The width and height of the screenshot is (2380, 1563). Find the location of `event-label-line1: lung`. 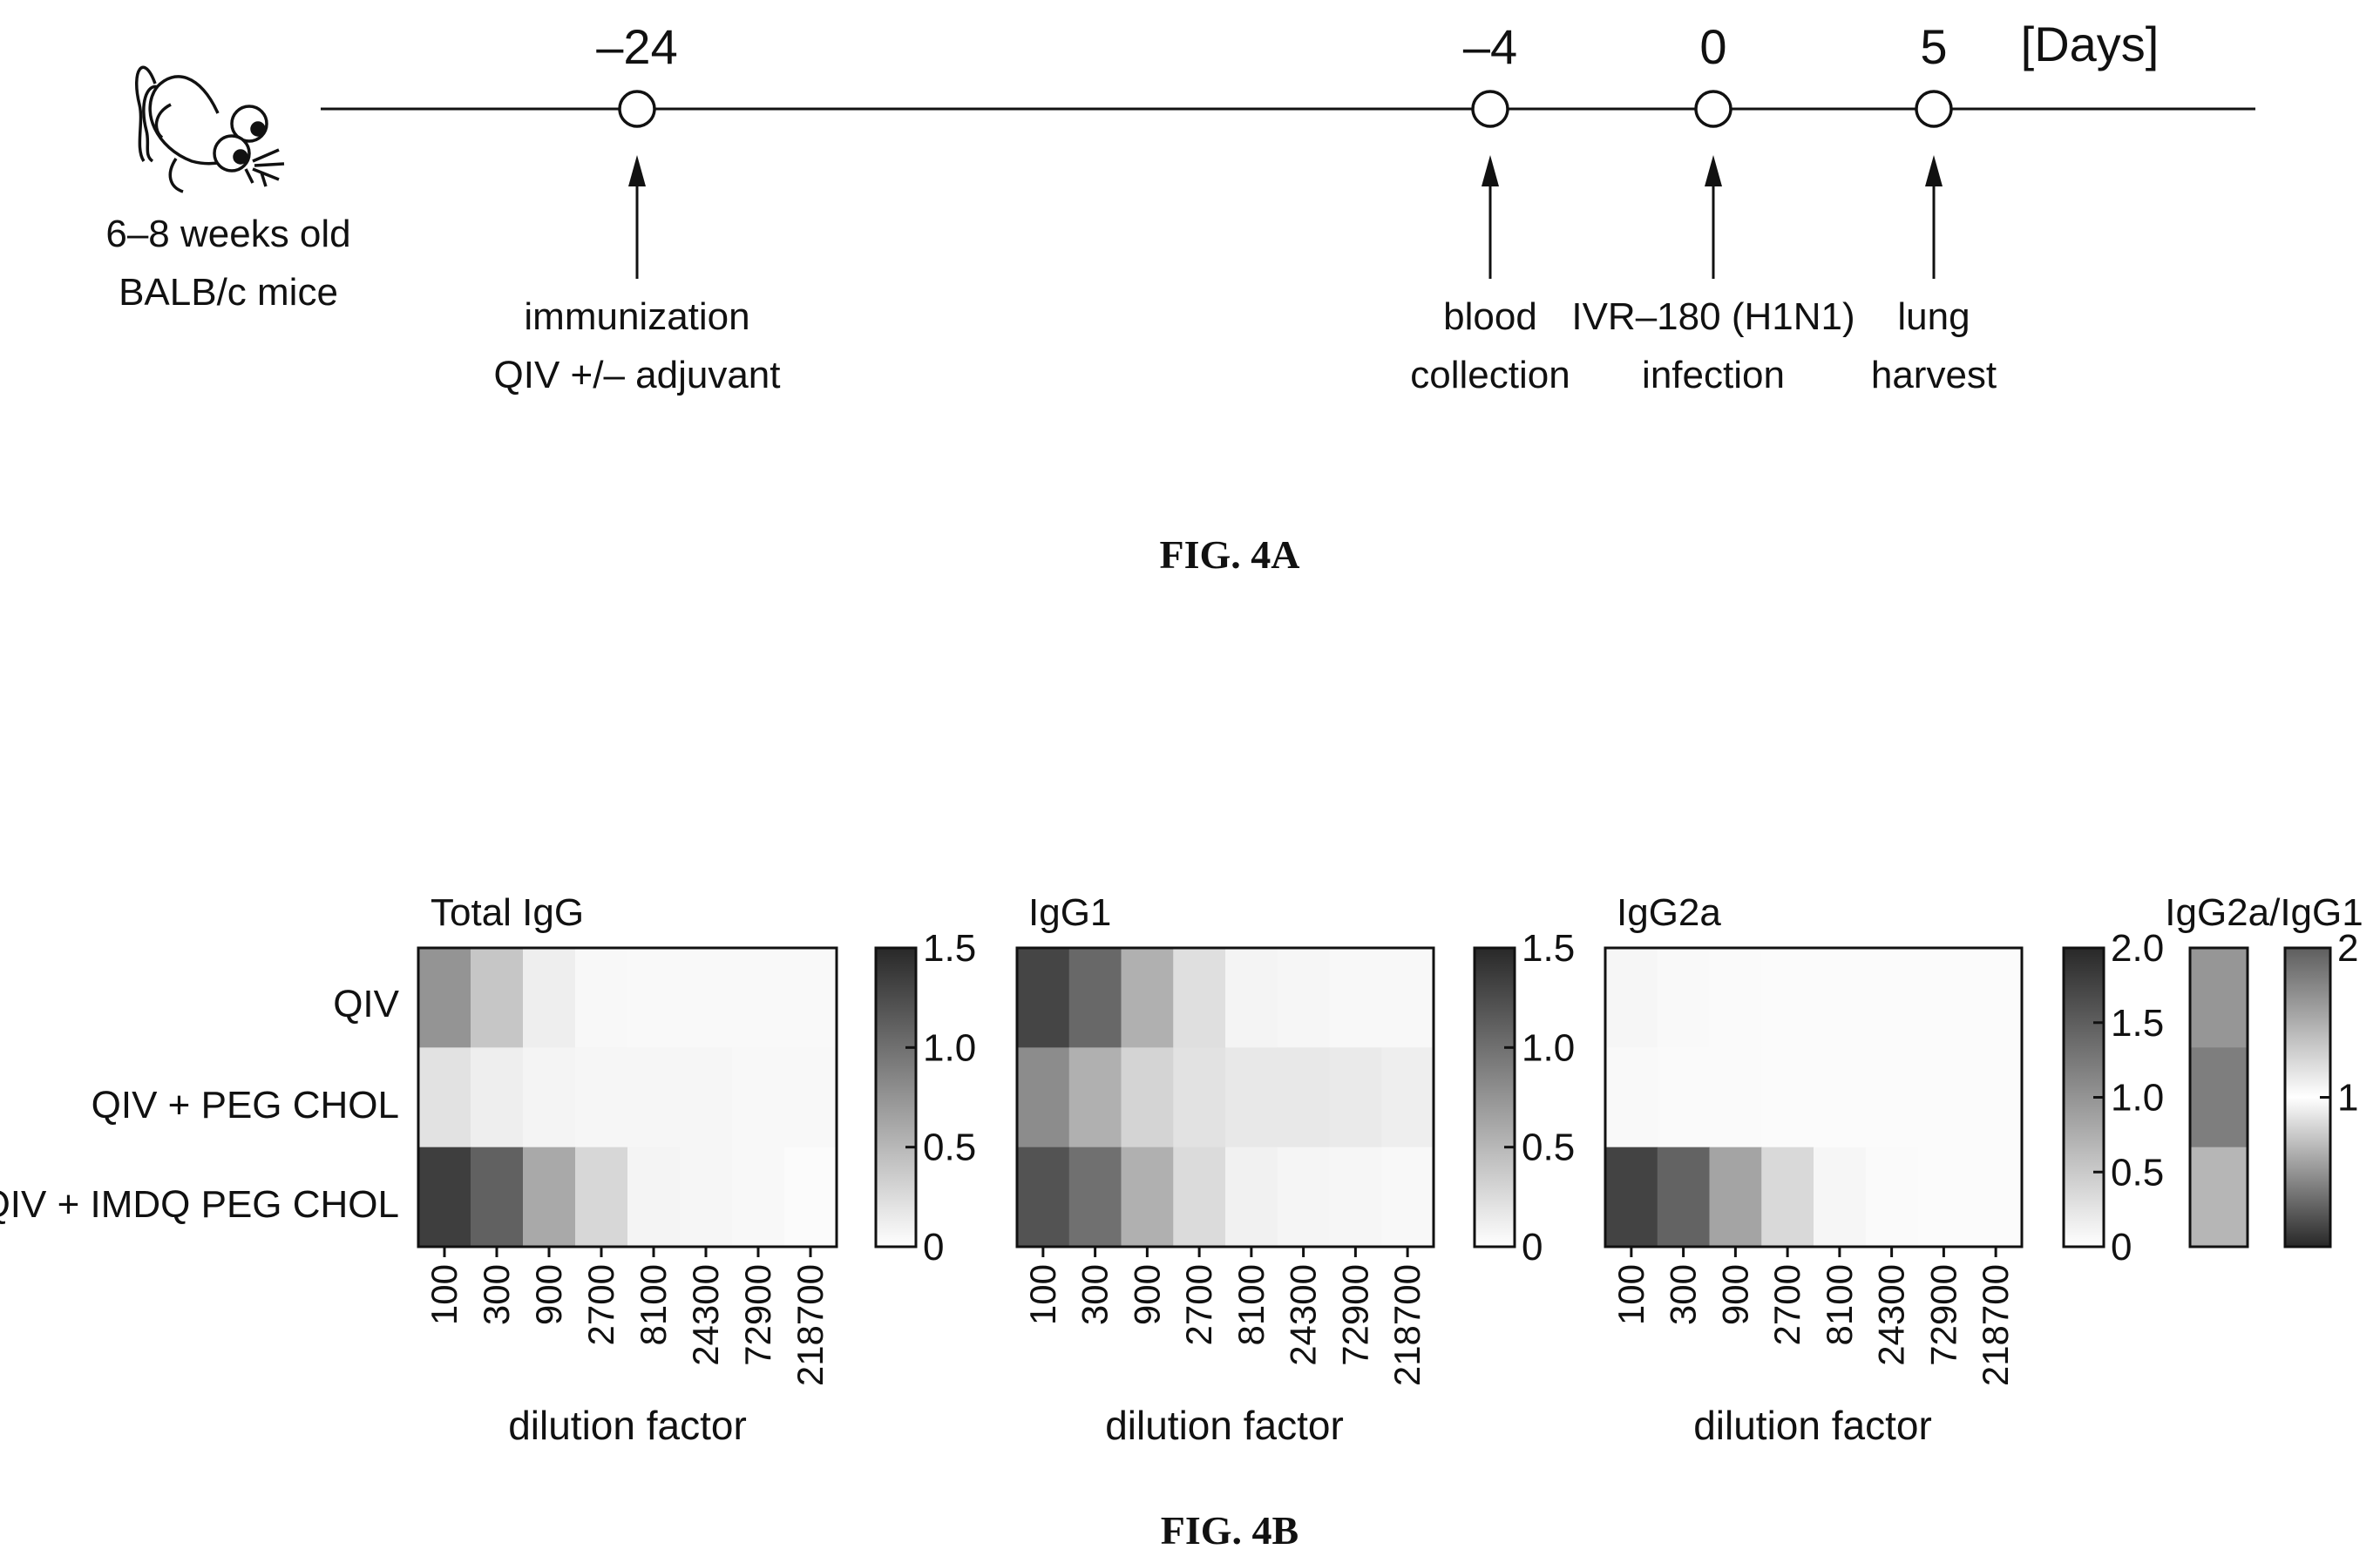

event-label-line1: lung is located at coordinates (1933, 316).